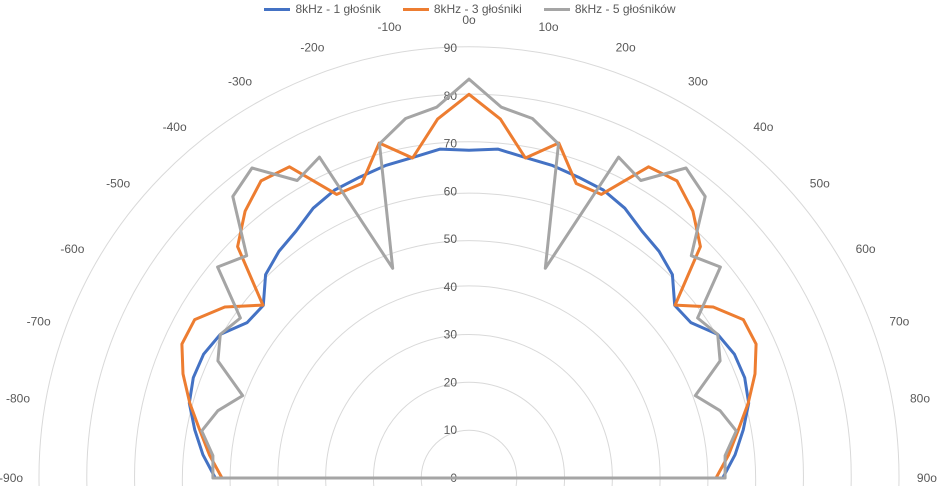 The image size is (940, 486). I want to click on angle-label-50: 50o, so click(820, 184).